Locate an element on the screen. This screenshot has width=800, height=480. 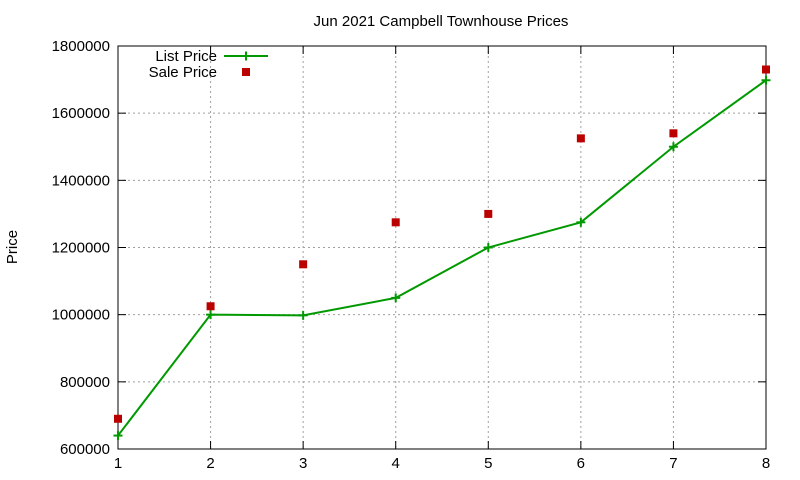
y-tick-label: 600000 is located at coordinates (85, 449).